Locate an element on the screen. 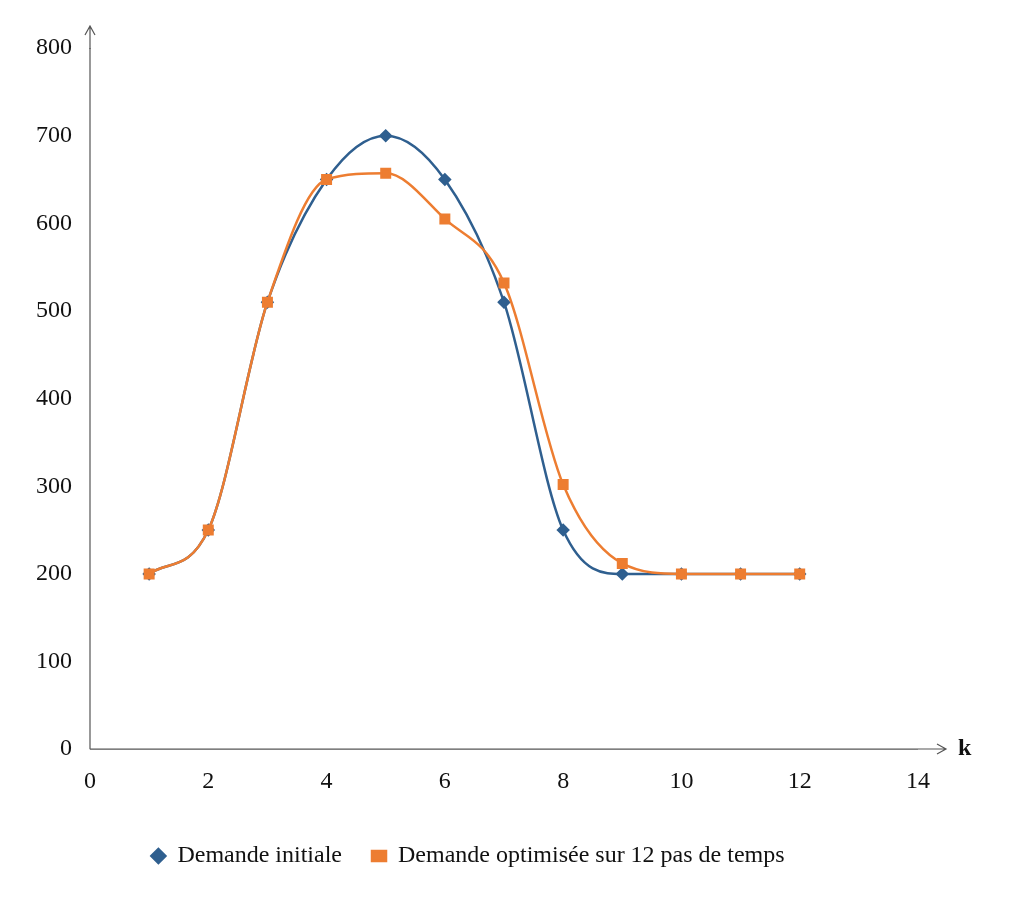 This screenshot has height=902, width=1021. x-tick-label: 2 is located at coordinates (208, 779).